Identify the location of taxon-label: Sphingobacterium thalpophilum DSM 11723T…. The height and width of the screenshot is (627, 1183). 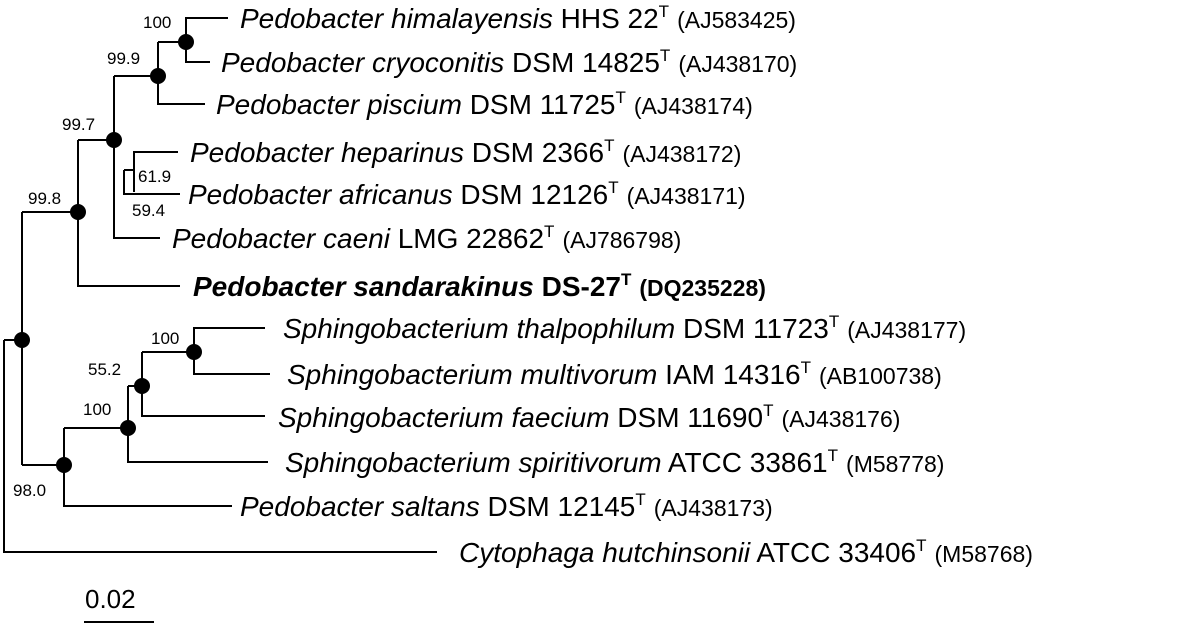
(624, 328).